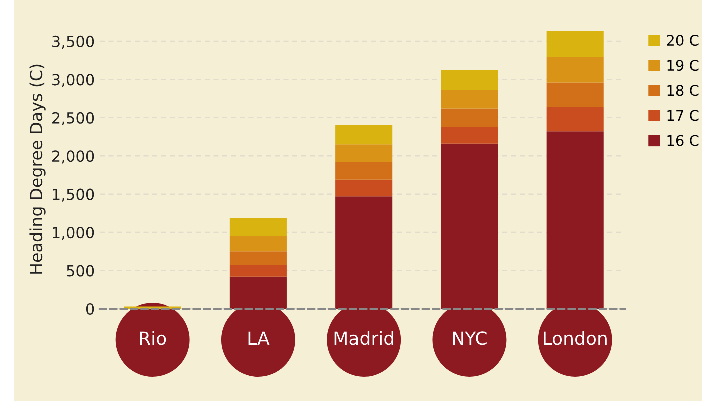 The width and height of the screenshot is (702, 401). I want to click on x-tick-label: NYC, so click(470, 339).